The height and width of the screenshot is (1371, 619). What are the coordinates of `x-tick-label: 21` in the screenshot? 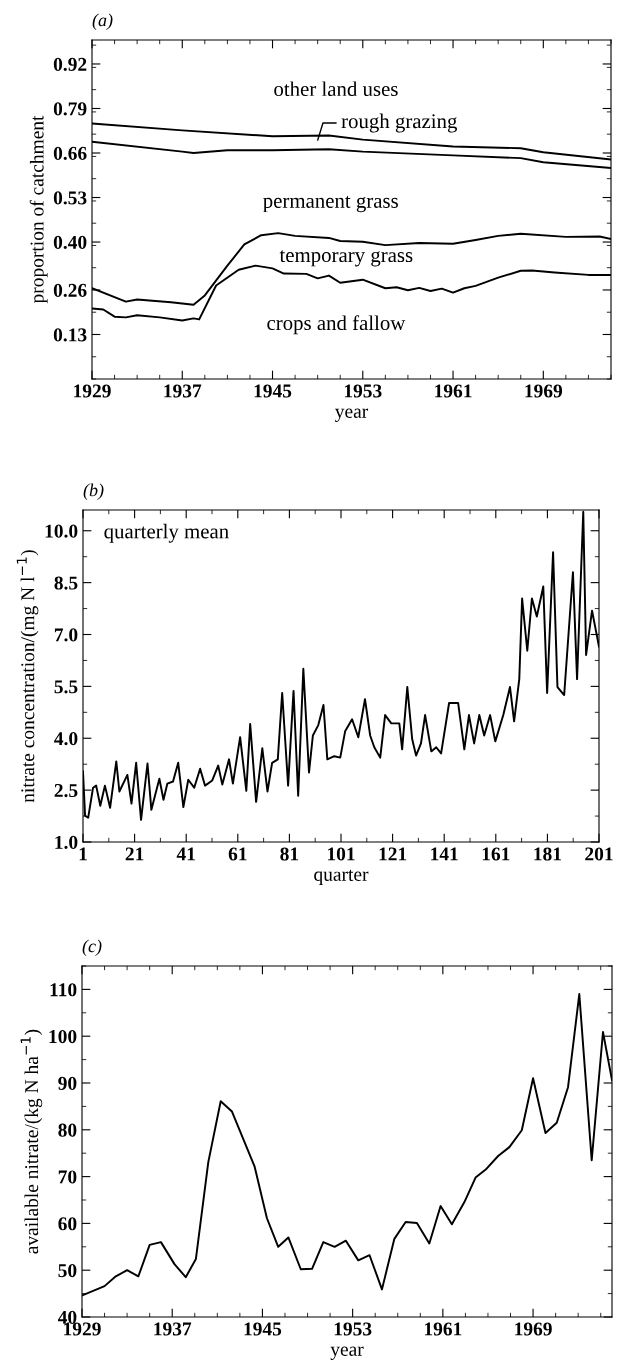 It's located at (134, 854).